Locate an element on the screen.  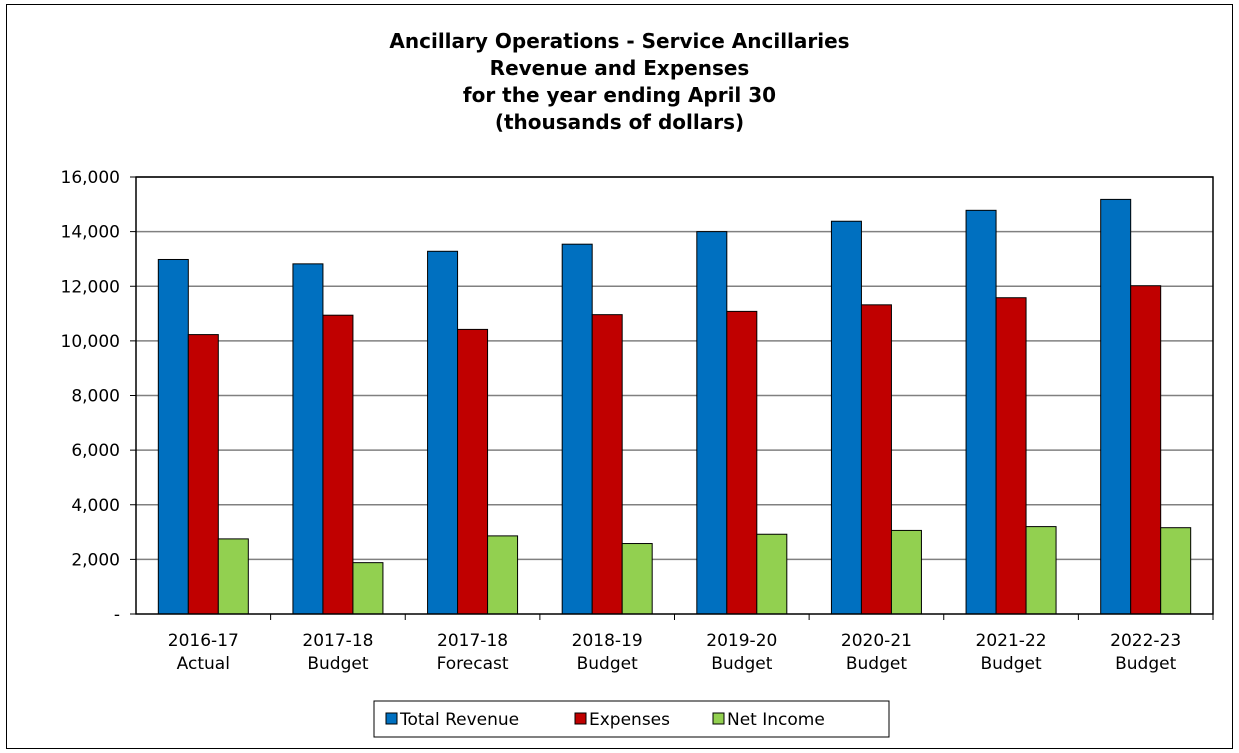
x-tick-label: Forecast is located at coordinates (473, 664).